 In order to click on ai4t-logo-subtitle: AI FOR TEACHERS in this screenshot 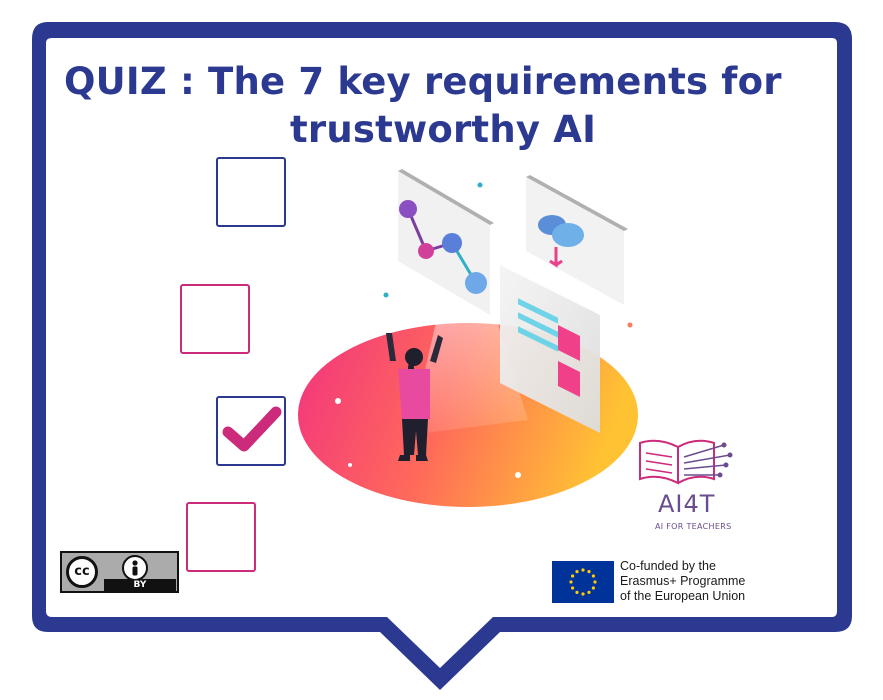, I will do `click(693, 526)`.